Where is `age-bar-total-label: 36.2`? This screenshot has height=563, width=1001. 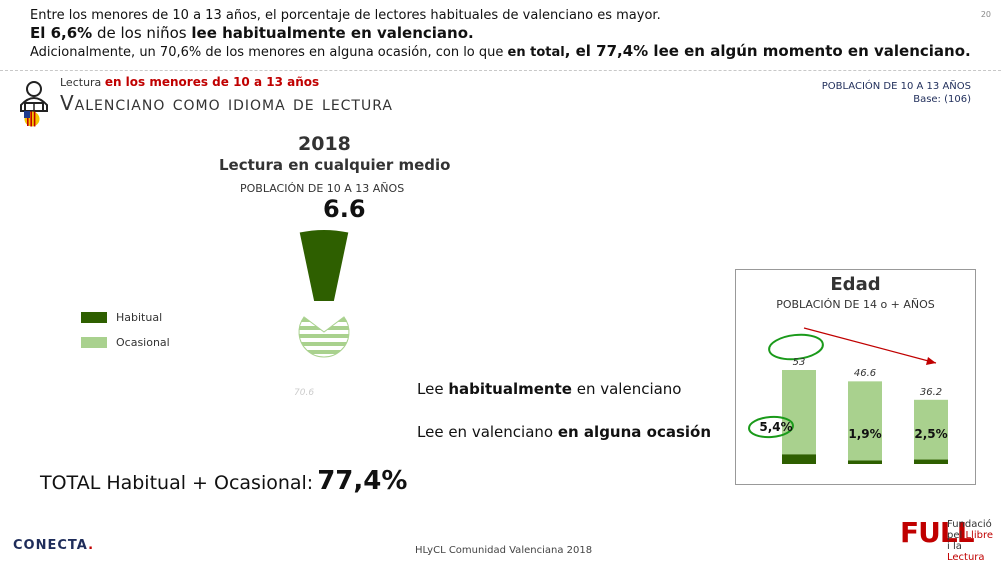 age-bar-total-label: 36.2 is located at coordinates (931, 392).